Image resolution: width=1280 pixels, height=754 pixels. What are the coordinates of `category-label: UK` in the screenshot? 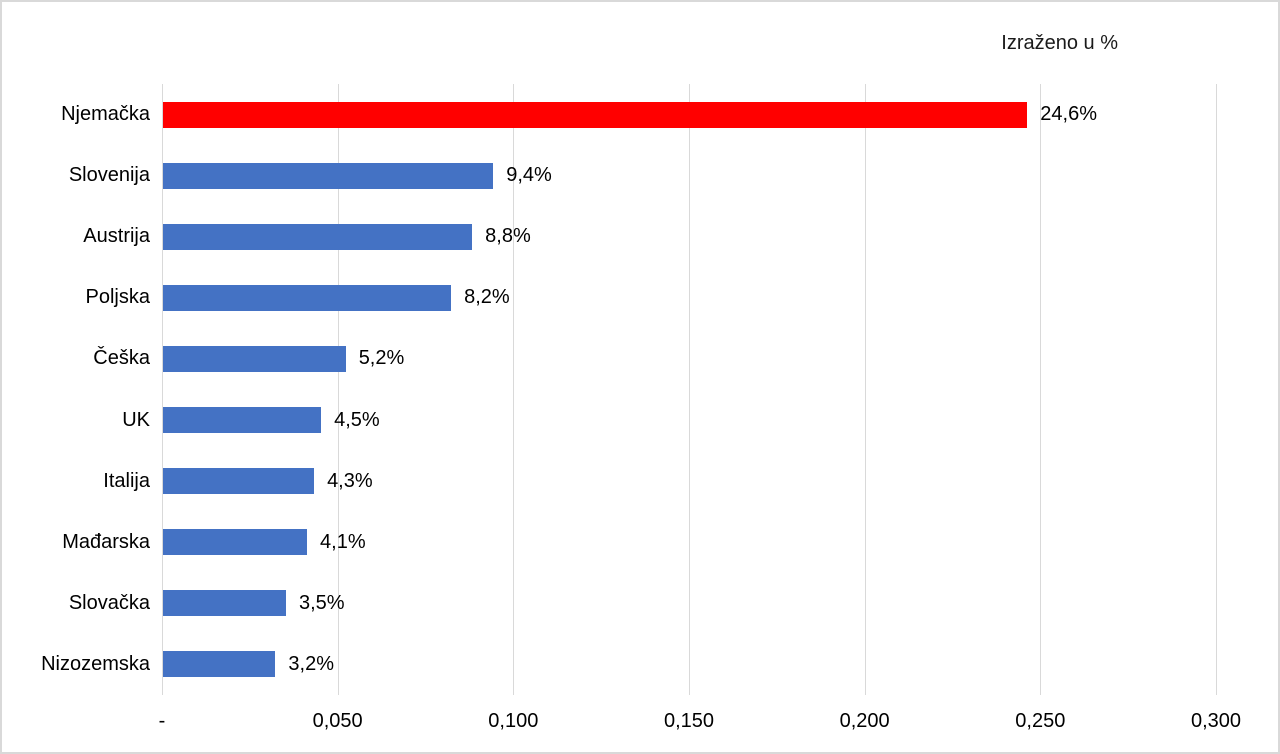 It's located at (136, 419).